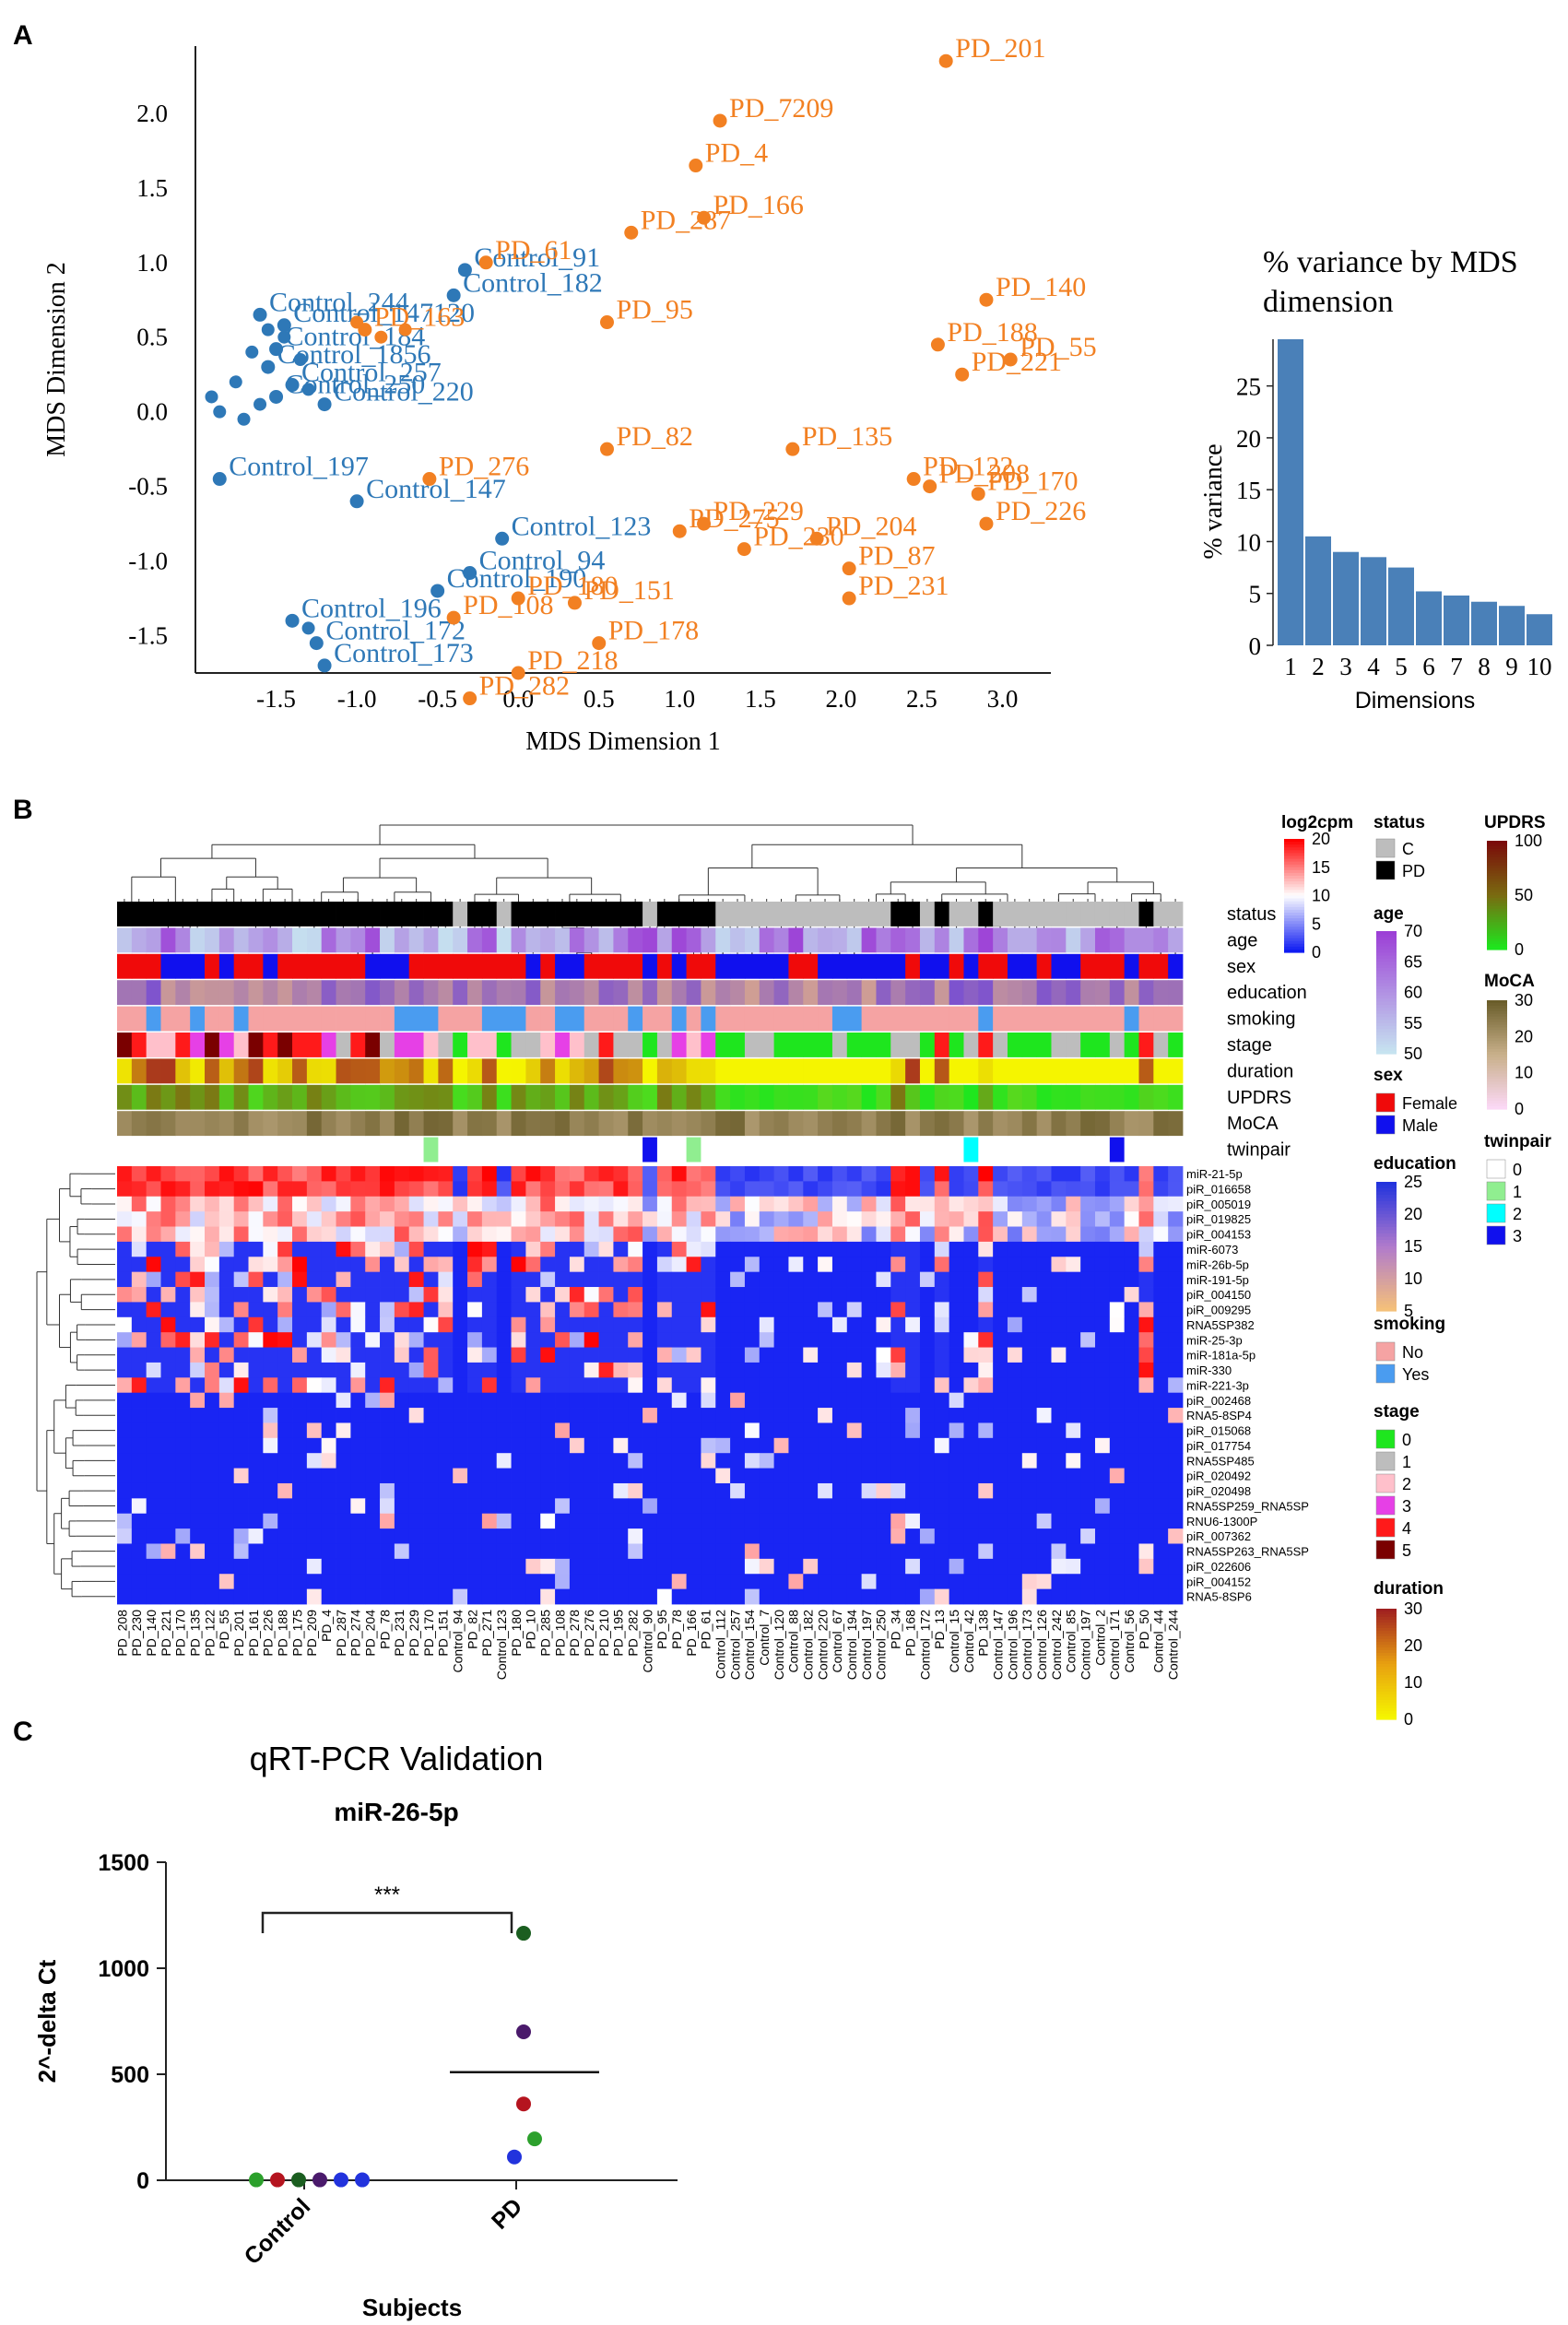  What do you see at coordinates (871, 526) in the screenshot?
I see `mds-point-label: PD_204` at bounding box center [871, 526].